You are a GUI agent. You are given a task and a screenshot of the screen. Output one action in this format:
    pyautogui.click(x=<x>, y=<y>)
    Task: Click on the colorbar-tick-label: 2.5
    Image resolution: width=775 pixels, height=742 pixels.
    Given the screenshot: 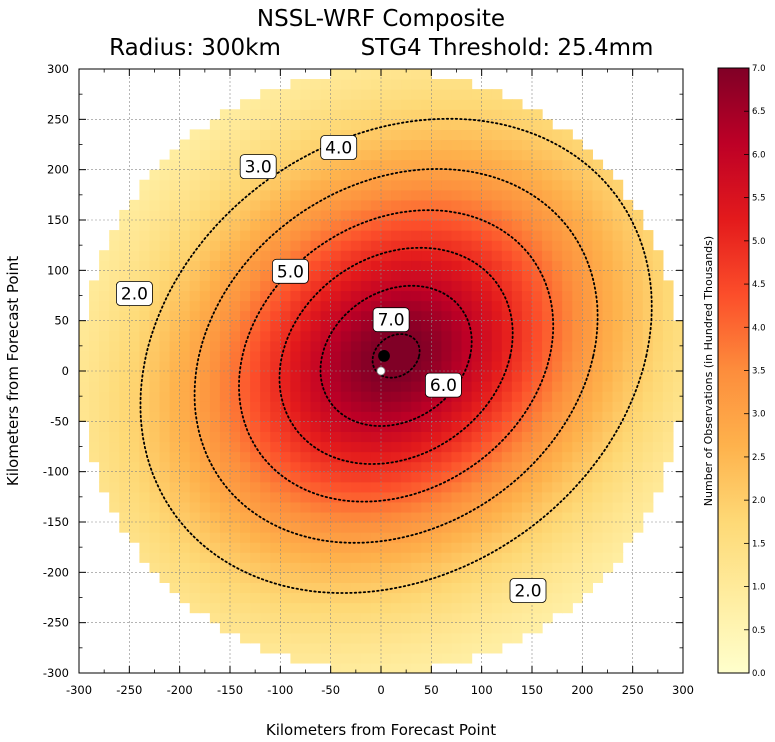 What is the action you would take?
    pyautogui.click(x=759, y=458)
    